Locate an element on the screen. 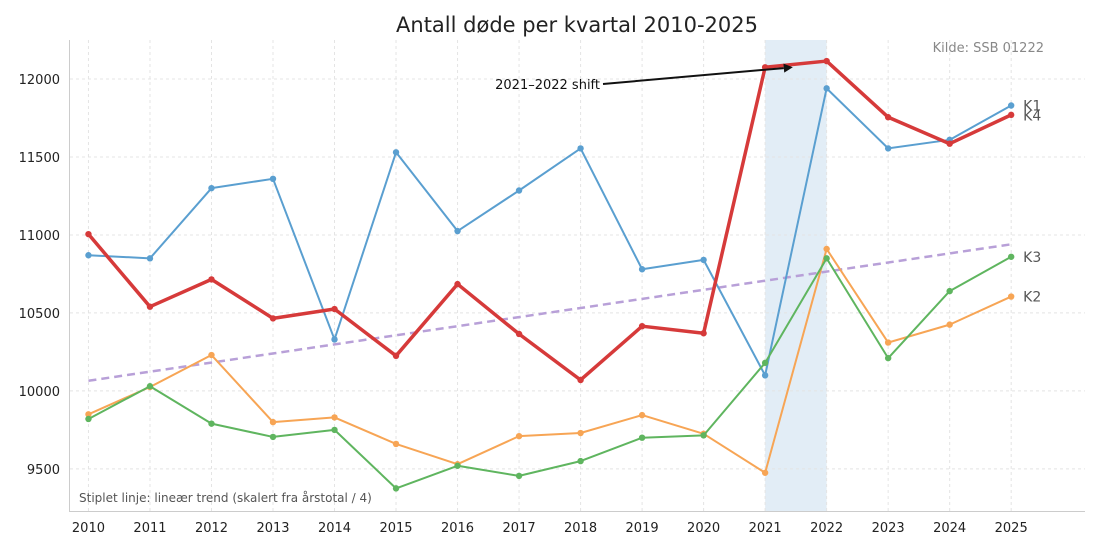  y-tick-label: 12000 is located at coordinates (39, 80).